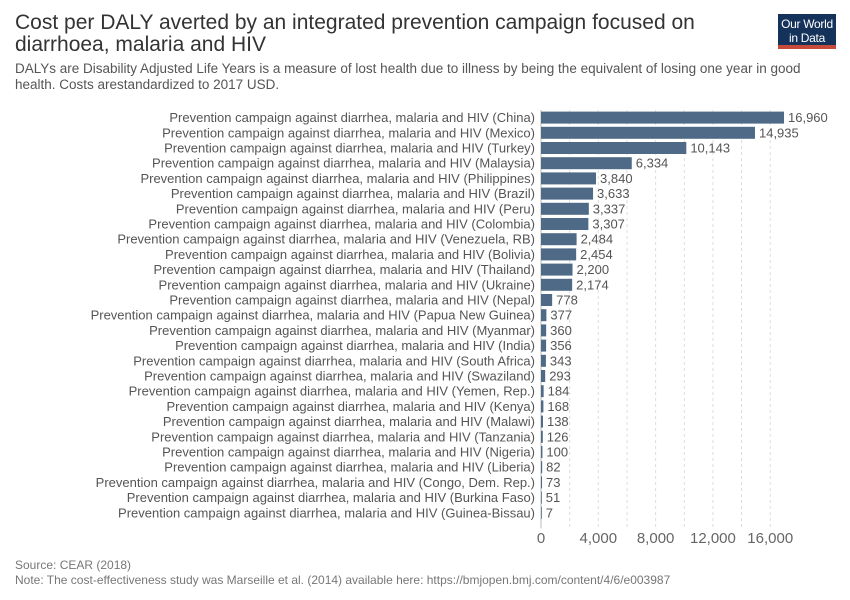  I want to click on value-label: 14,935, so click(779, 132).